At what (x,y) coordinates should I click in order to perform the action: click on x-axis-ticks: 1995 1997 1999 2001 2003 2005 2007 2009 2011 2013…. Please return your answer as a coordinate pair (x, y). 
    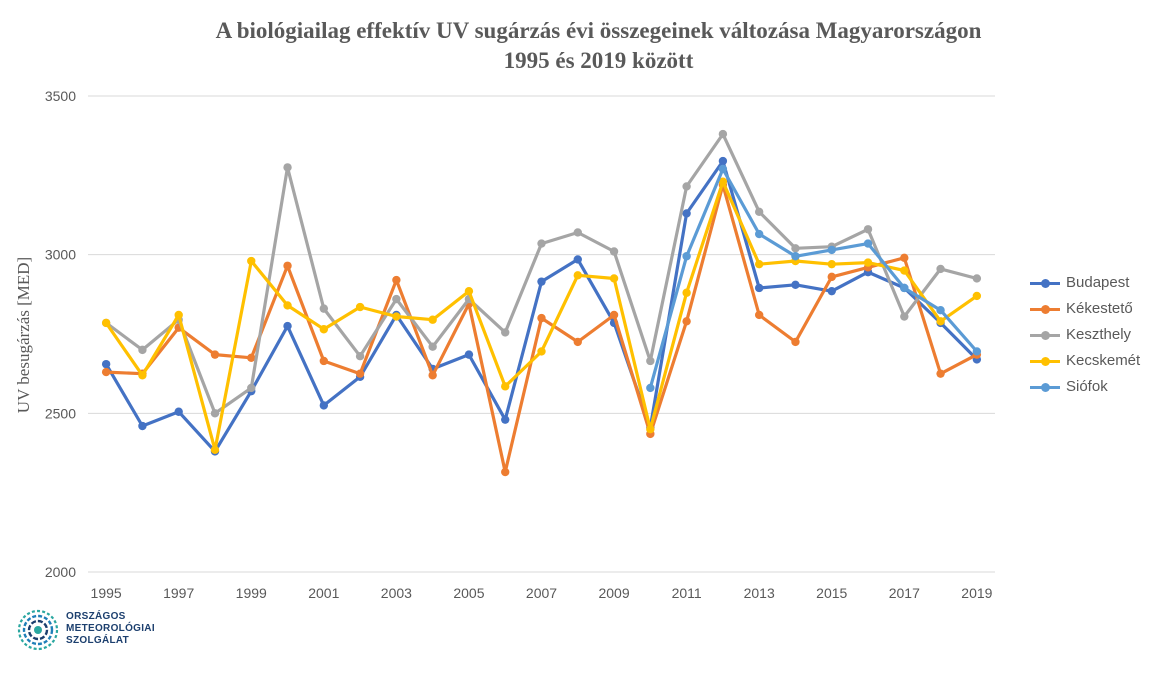
    Looking at the image, I should click on (542, 593).